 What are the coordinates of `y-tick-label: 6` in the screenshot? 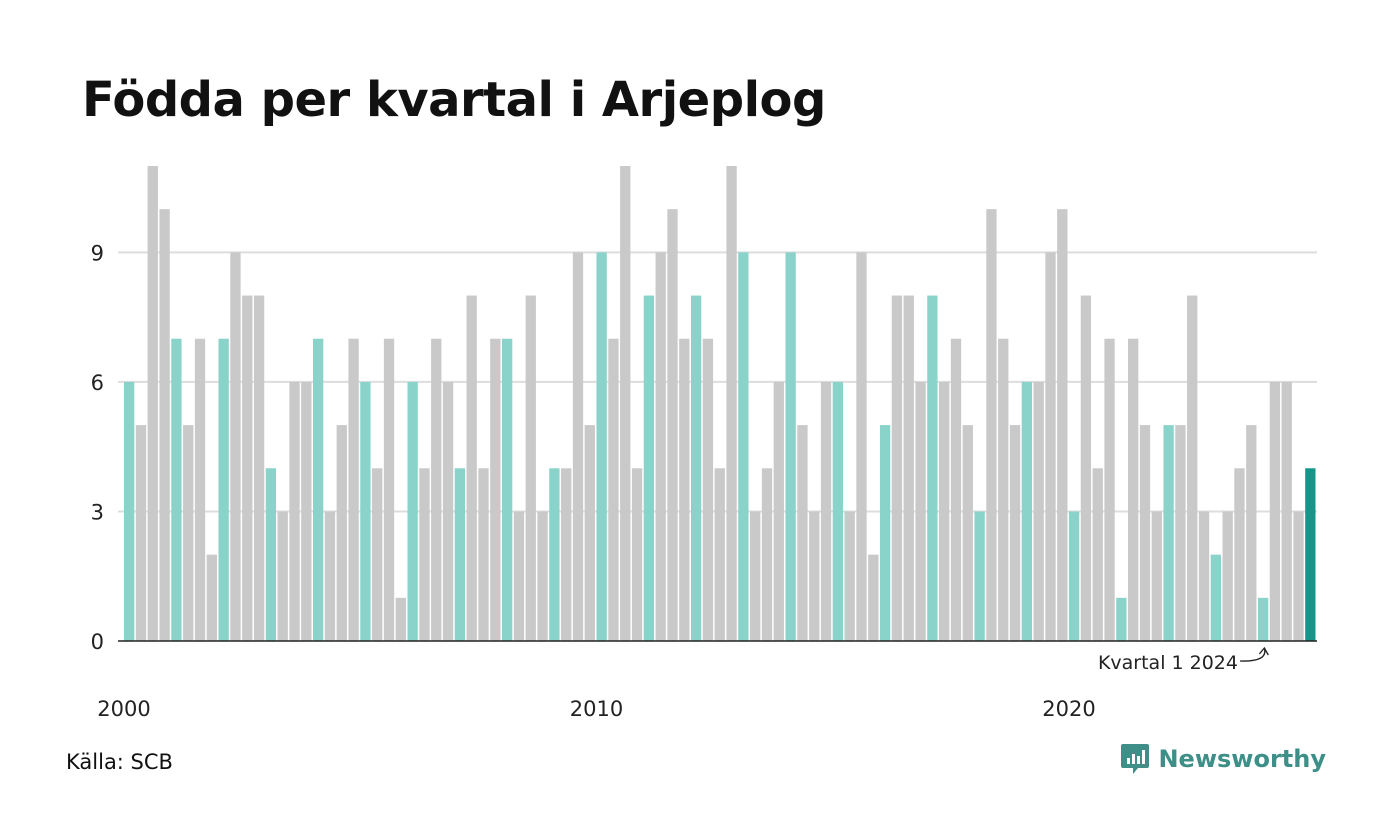 It's located at (97, 383).